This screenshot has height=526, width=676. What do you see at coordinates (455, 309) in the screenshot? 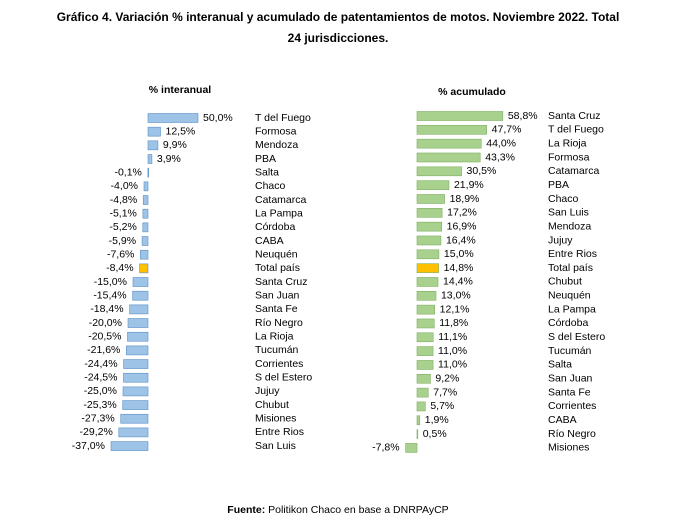
I see `value-label: 12,1%` at bounding box center [455, 309].